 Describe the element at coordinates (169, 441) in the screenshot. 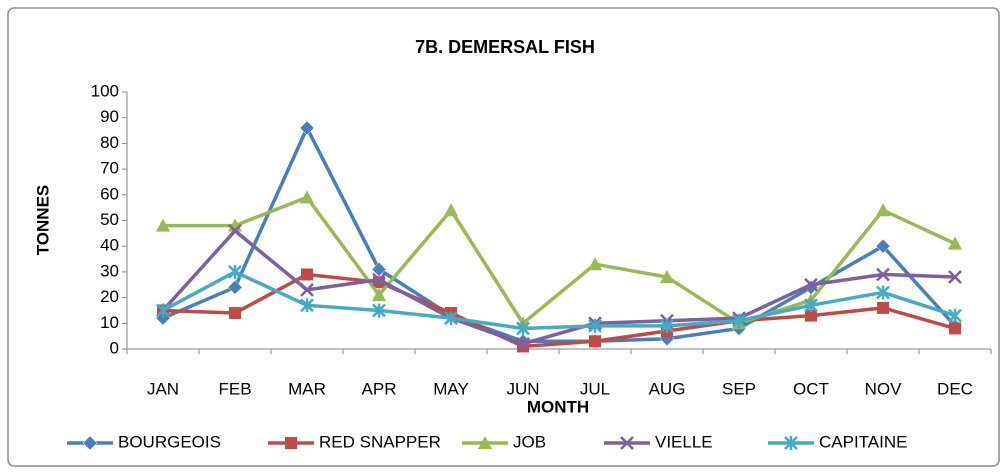

I see `legend-label: BOURGEOIS` at that location.